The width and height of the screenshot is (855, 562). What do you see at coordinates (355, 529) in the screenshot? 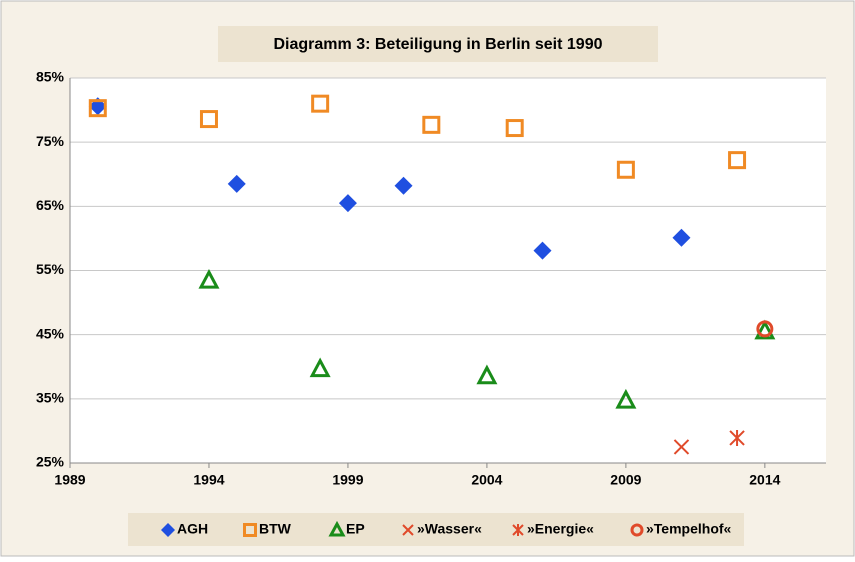
I see `legend-label: EP` at bounding box center [355, 529].